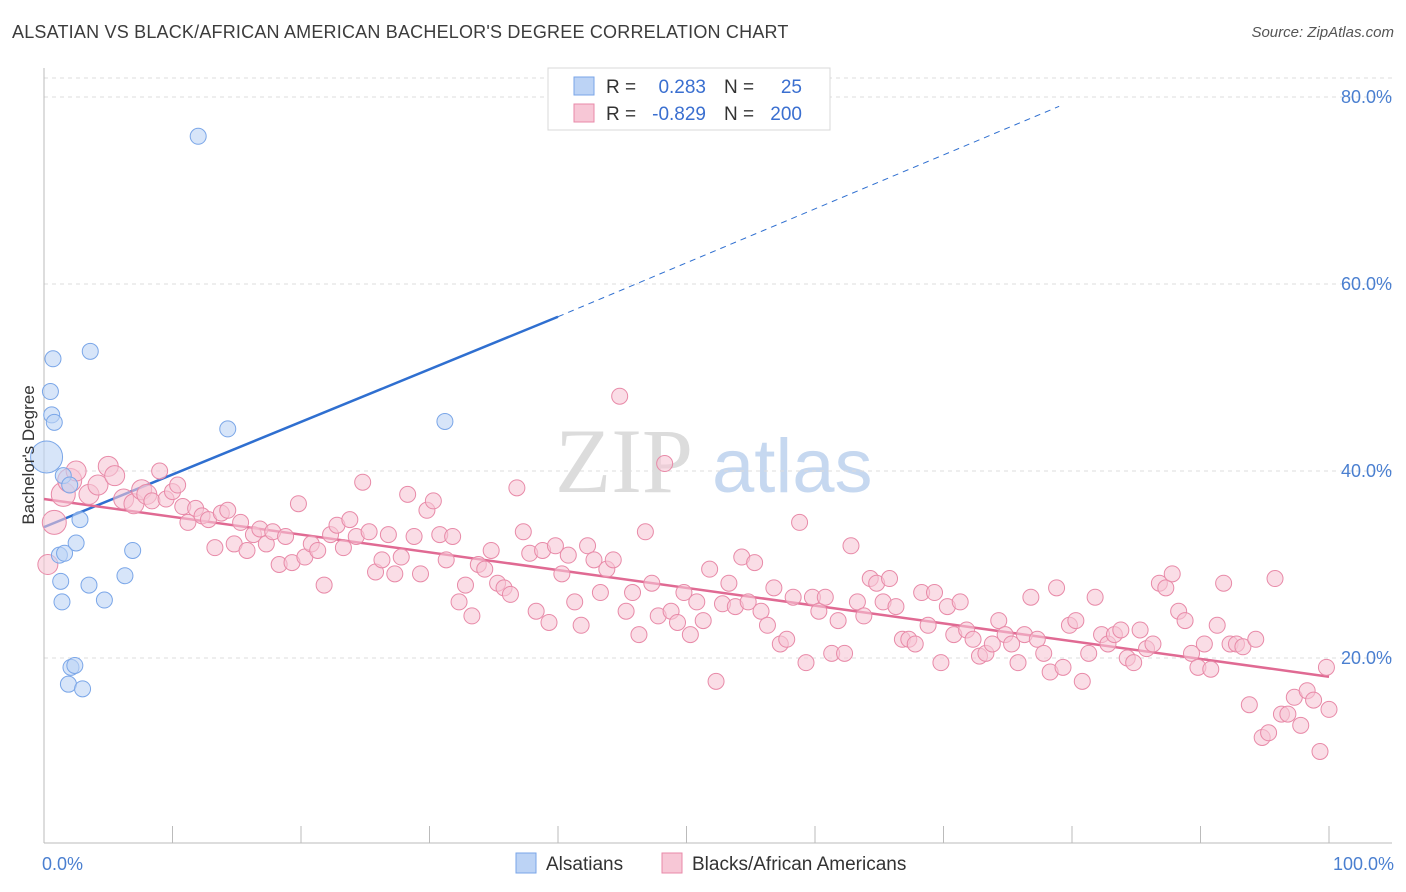 The image size is (1406, 892). What do you see at coordinates (672, 863) in the screenshot?
I see `bottom-legend-swatch-blacks` at bounding box center [672, 863].